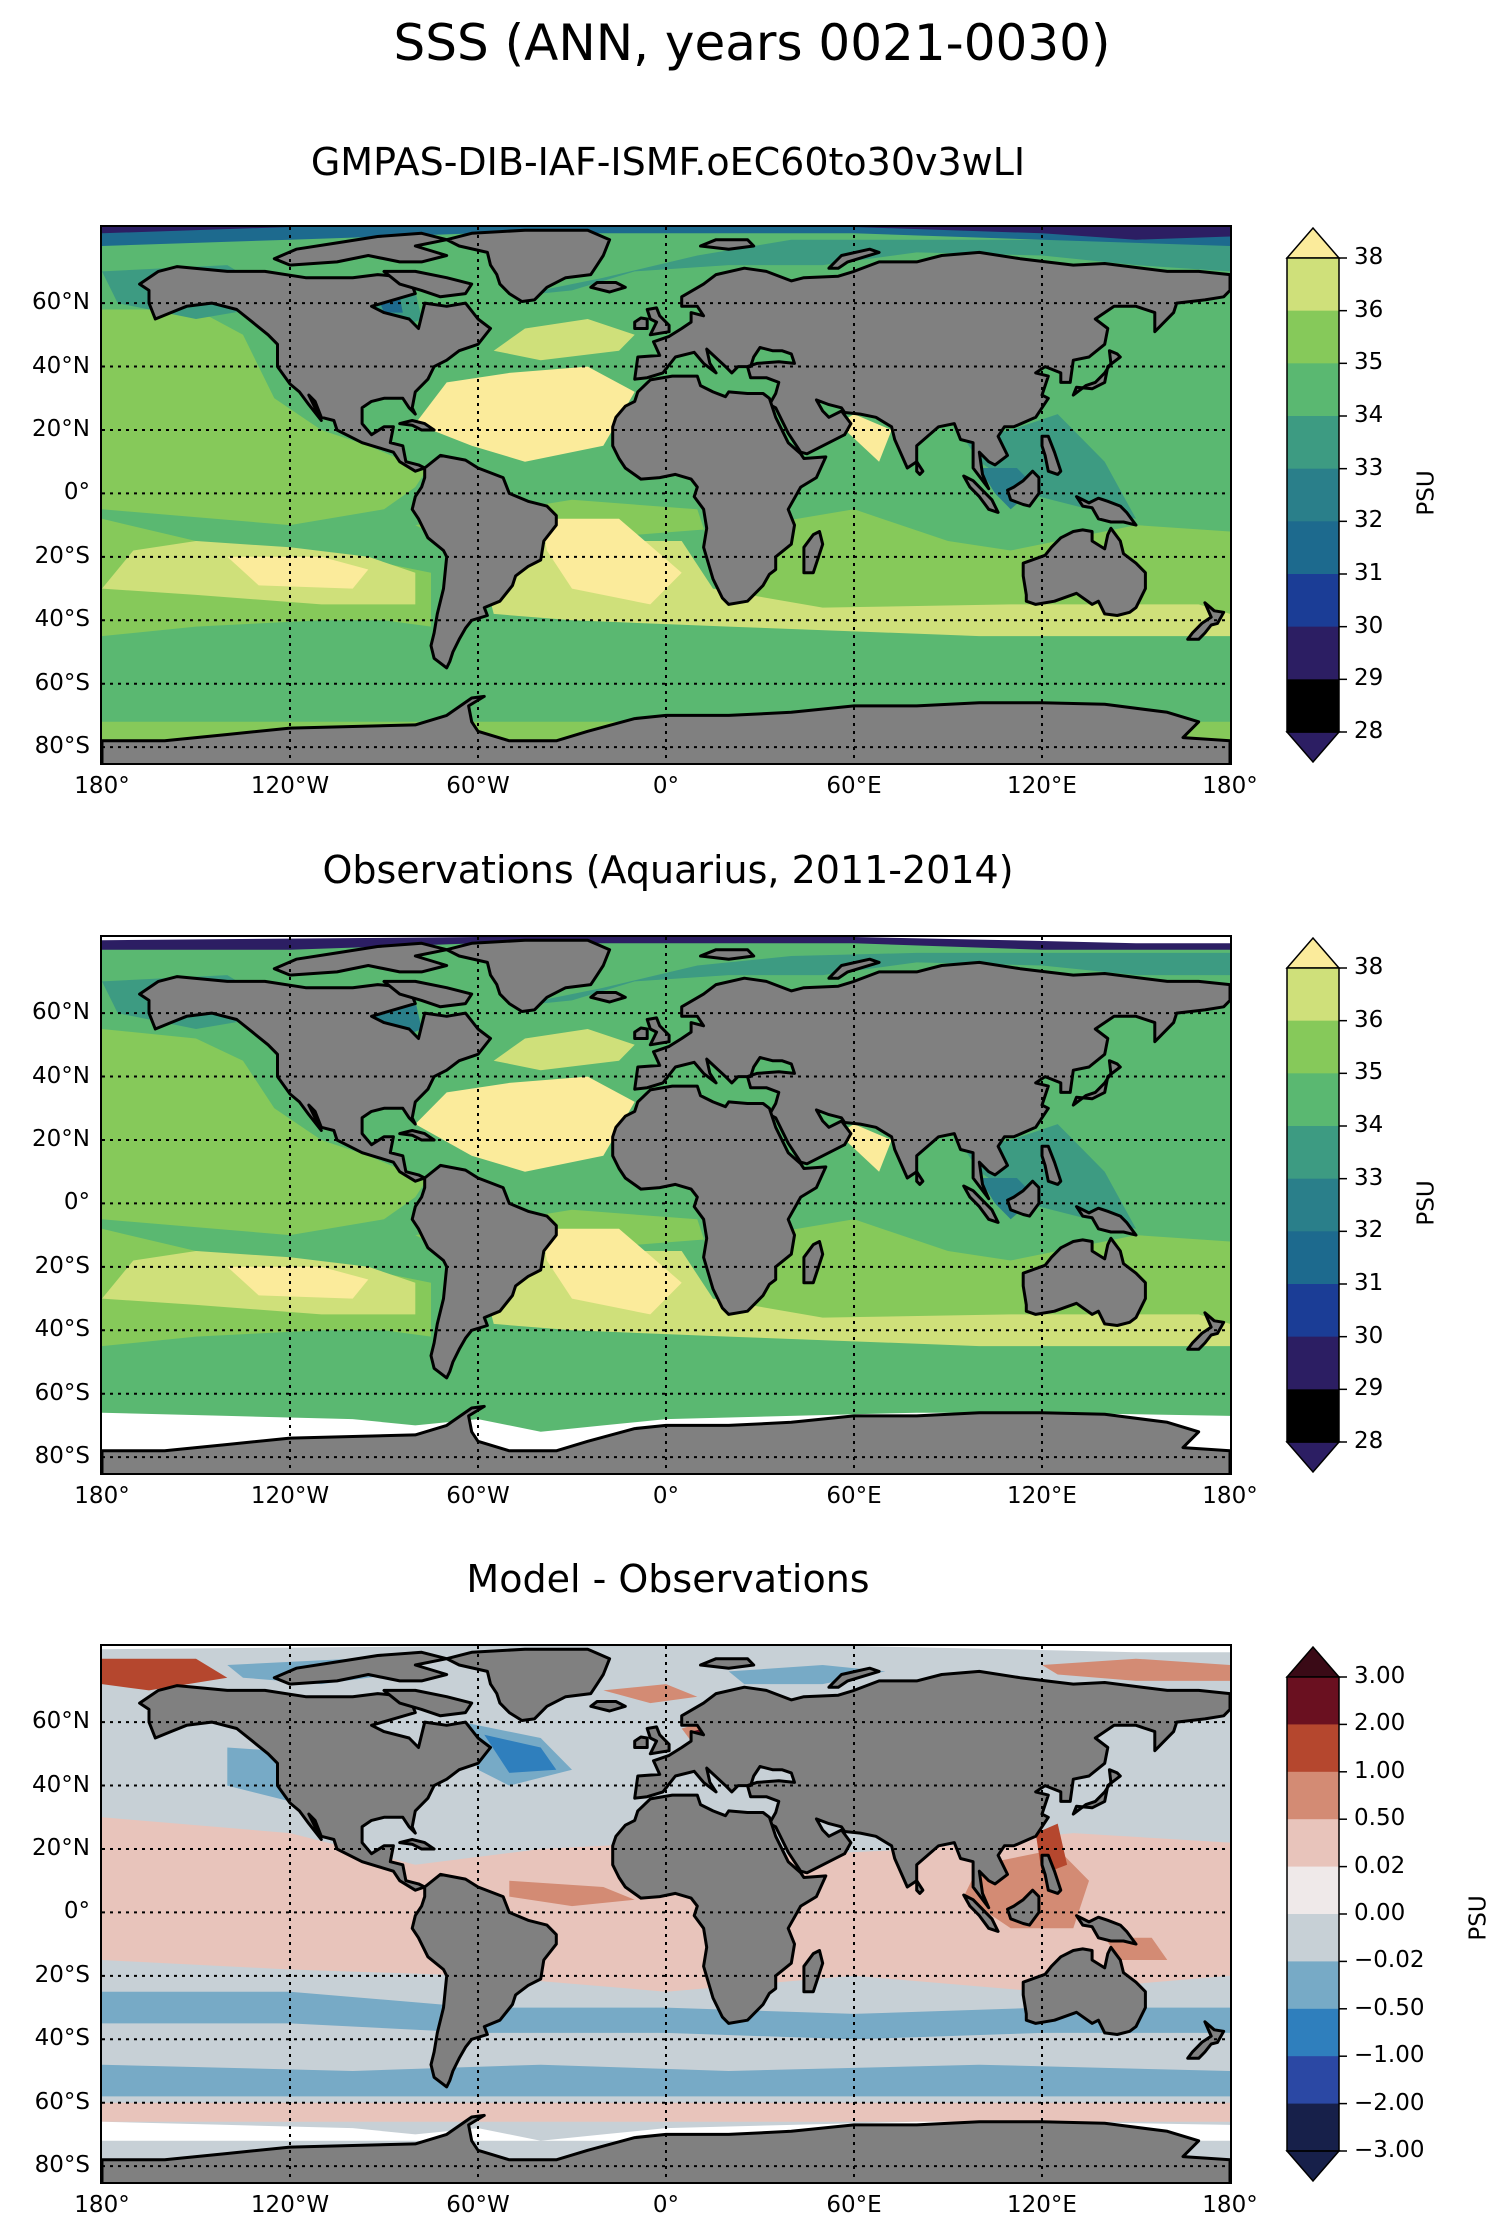 Image resolution: width=1504 pixels, height=2235 pixels. What do you see at coordinates (1369, 309) in the screenshot?
I see `colorbar-tick-label: 36` at bounding box center [1369, 309].